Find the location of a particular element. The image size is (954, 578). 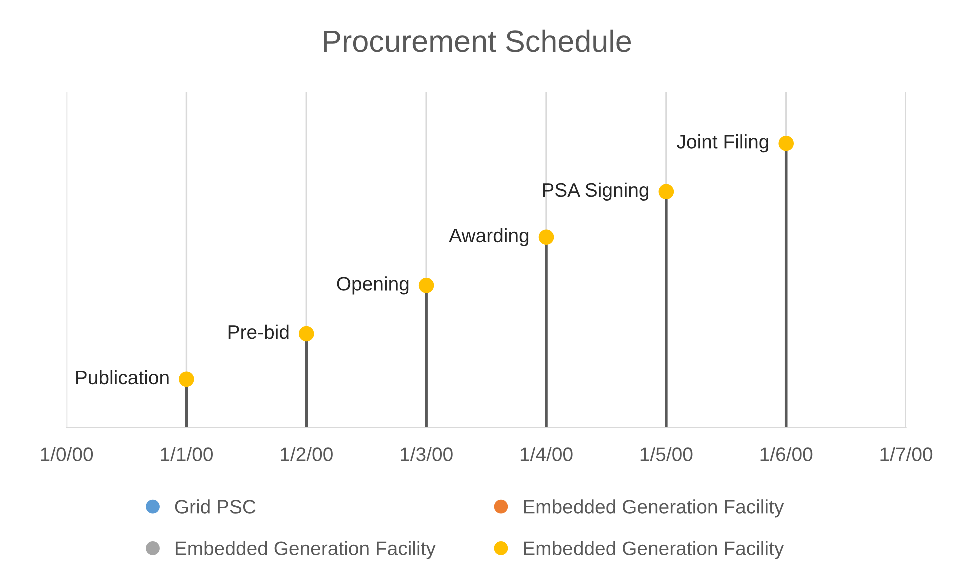

annotation: Pre-bid is located at coordinates (258, 332).